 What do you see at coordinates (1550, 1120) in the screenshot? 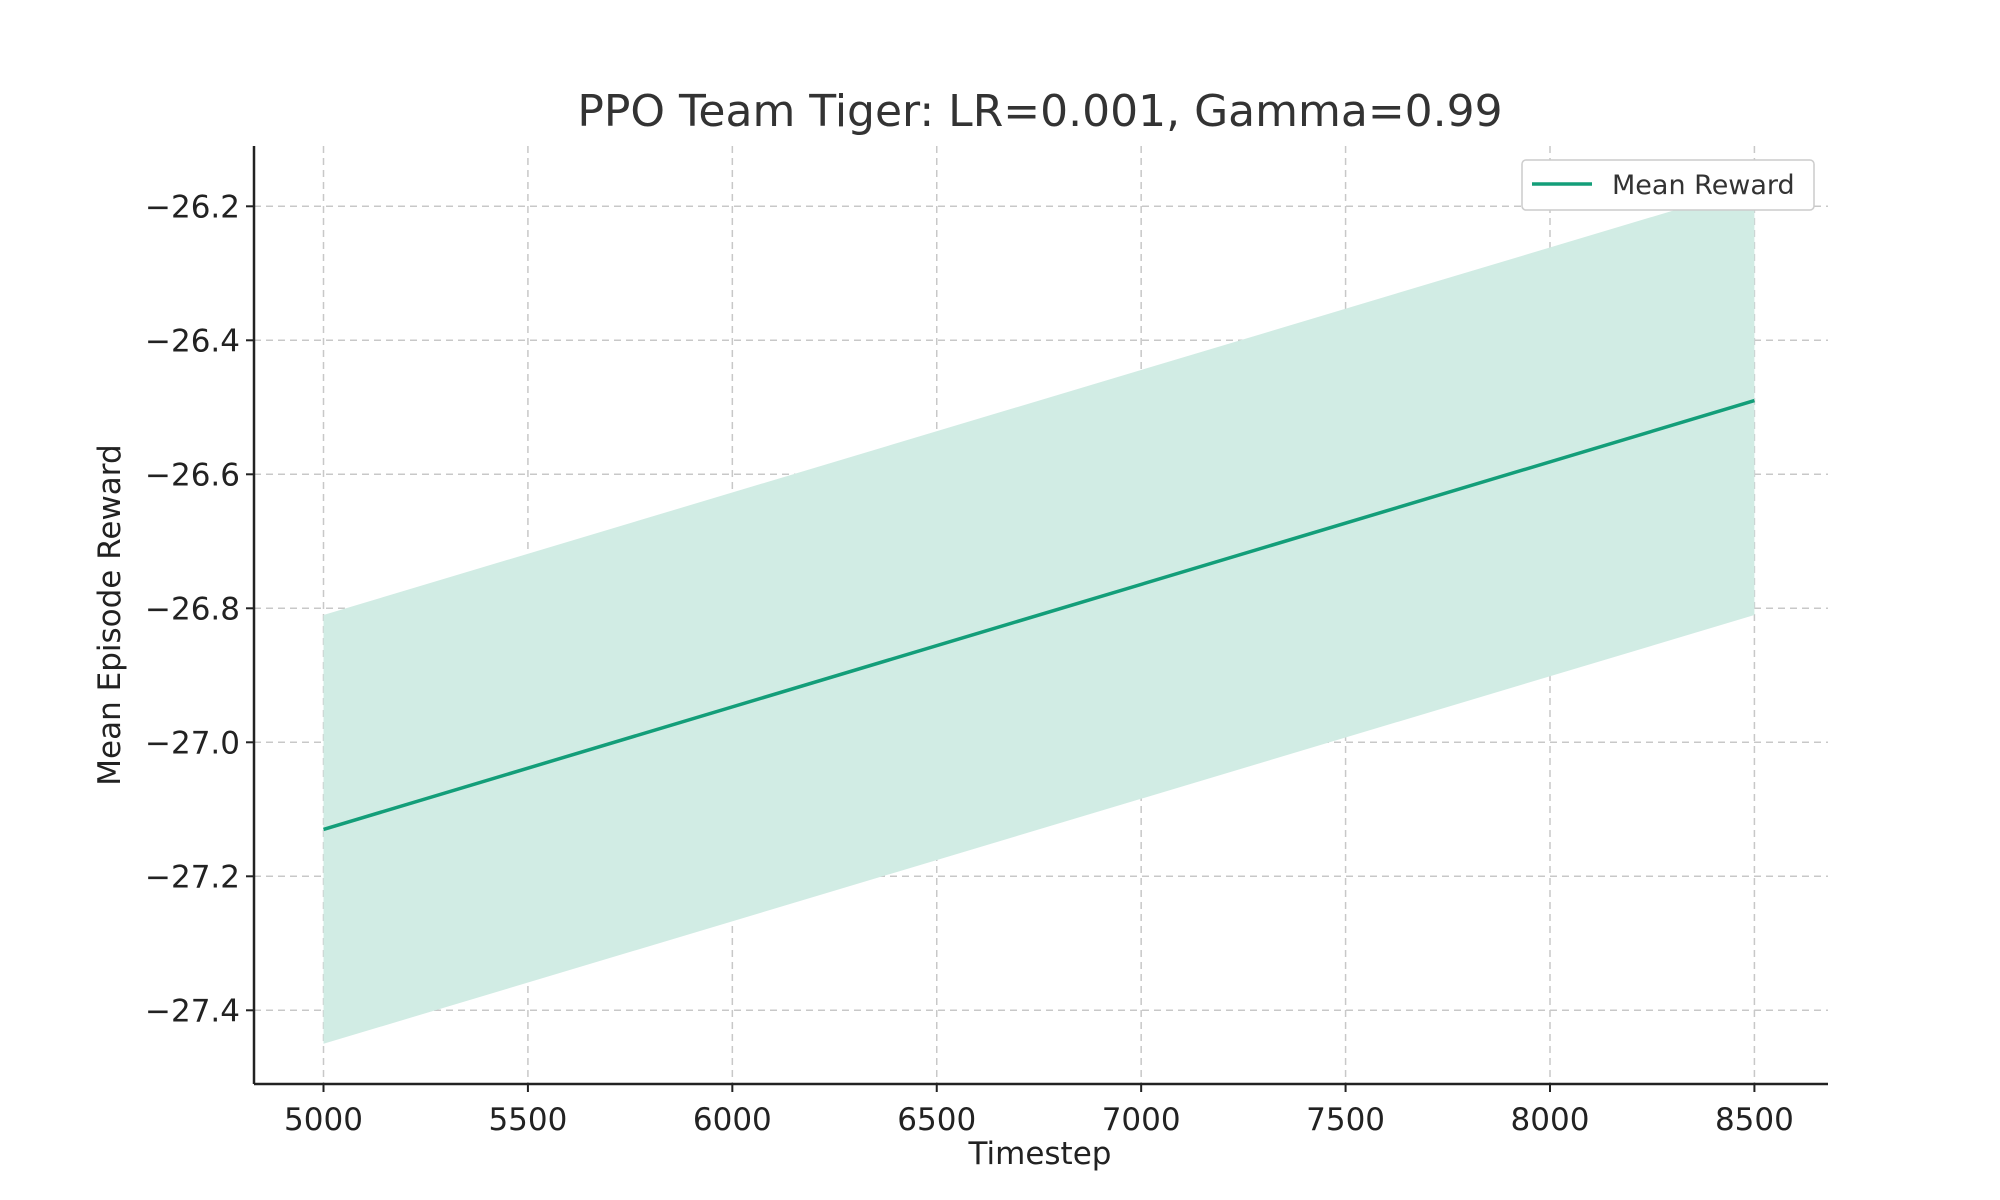
I see `x-tick-label: 8000` at bounding box center [1550, 1120].